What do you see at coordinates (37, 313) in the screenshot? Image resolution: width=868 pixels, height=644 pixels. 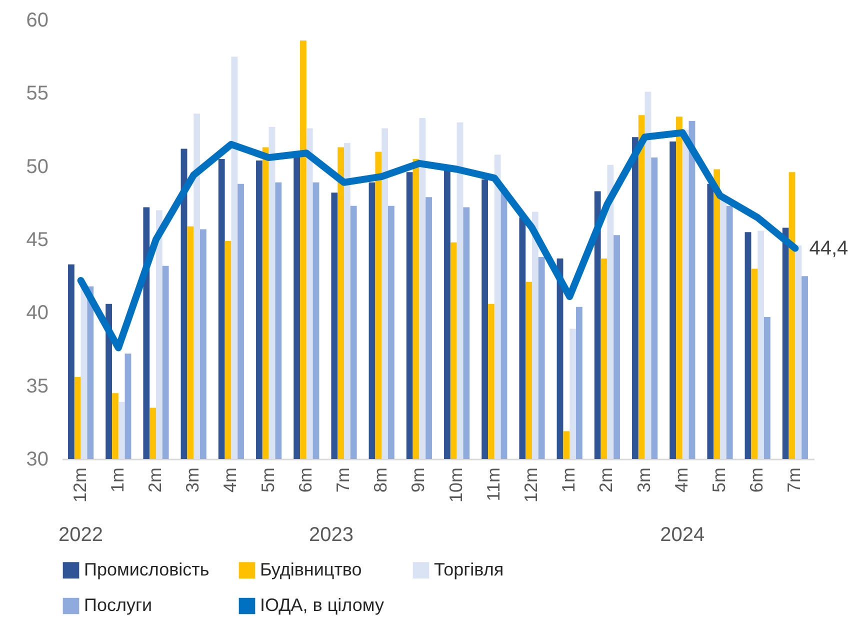 I see `y-tick-label: 40` at bounding box center [37, 313].